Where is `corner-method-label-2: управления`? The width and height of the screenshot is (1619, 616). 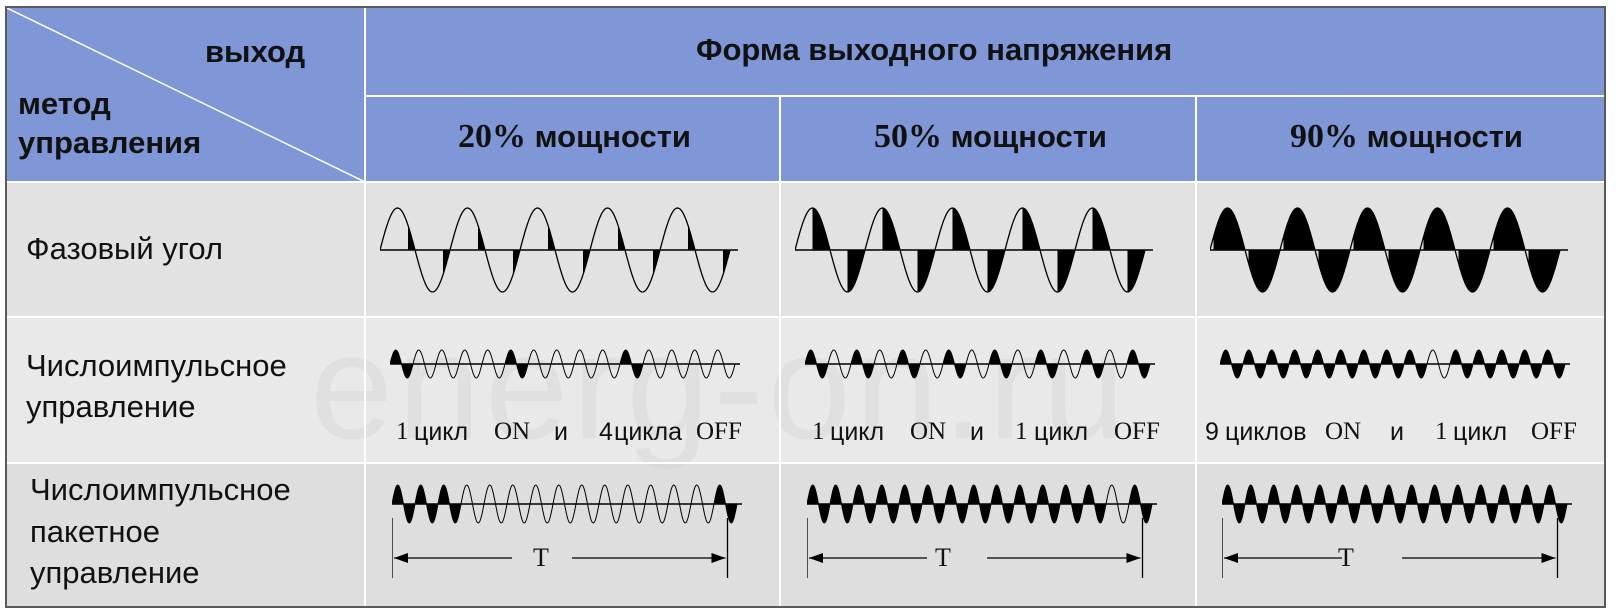
corner-method-label-2: управления is located at coordinates (110, 142).